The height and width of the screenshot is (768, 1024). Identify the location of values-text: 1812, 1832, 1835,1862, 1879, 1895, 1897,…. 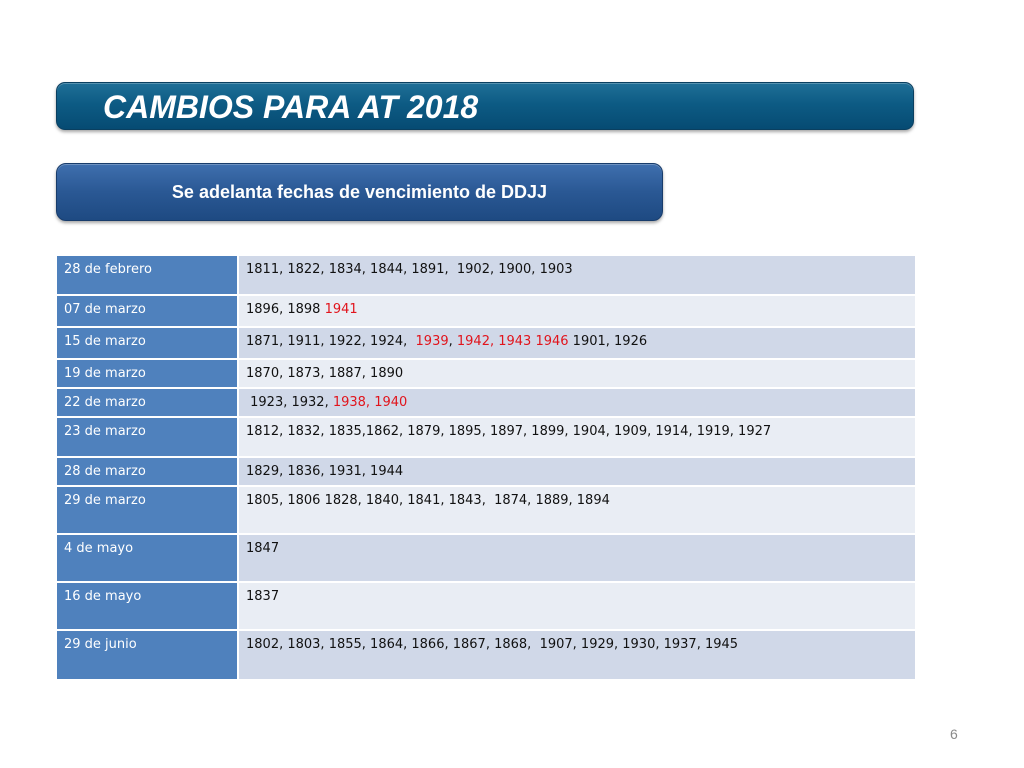
(509, 431).